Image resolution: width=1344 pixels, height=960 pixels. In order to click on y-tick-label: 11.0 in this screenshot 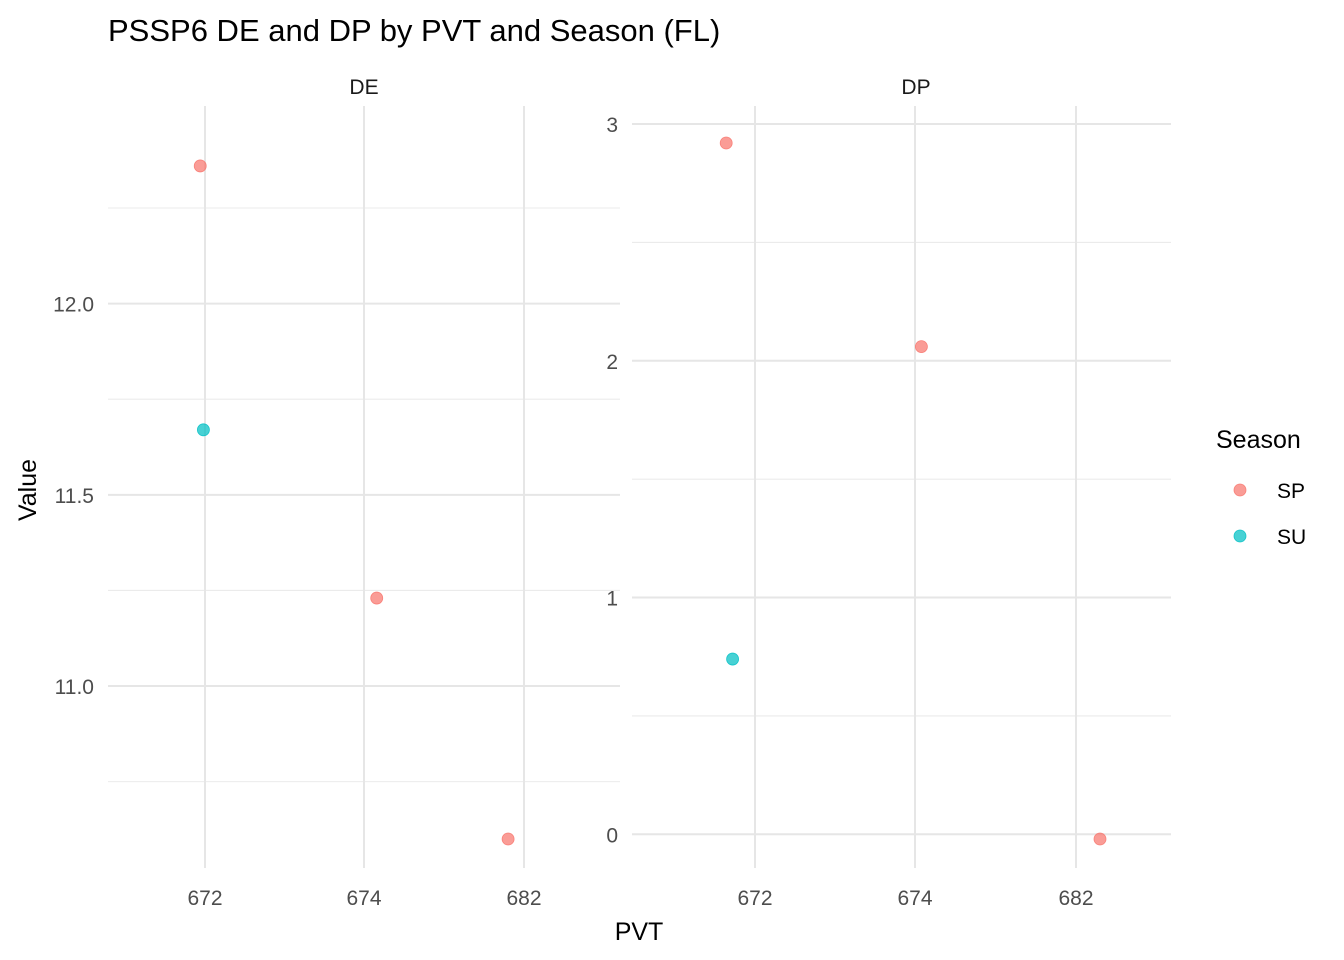, I will do `click(74, 687)`.